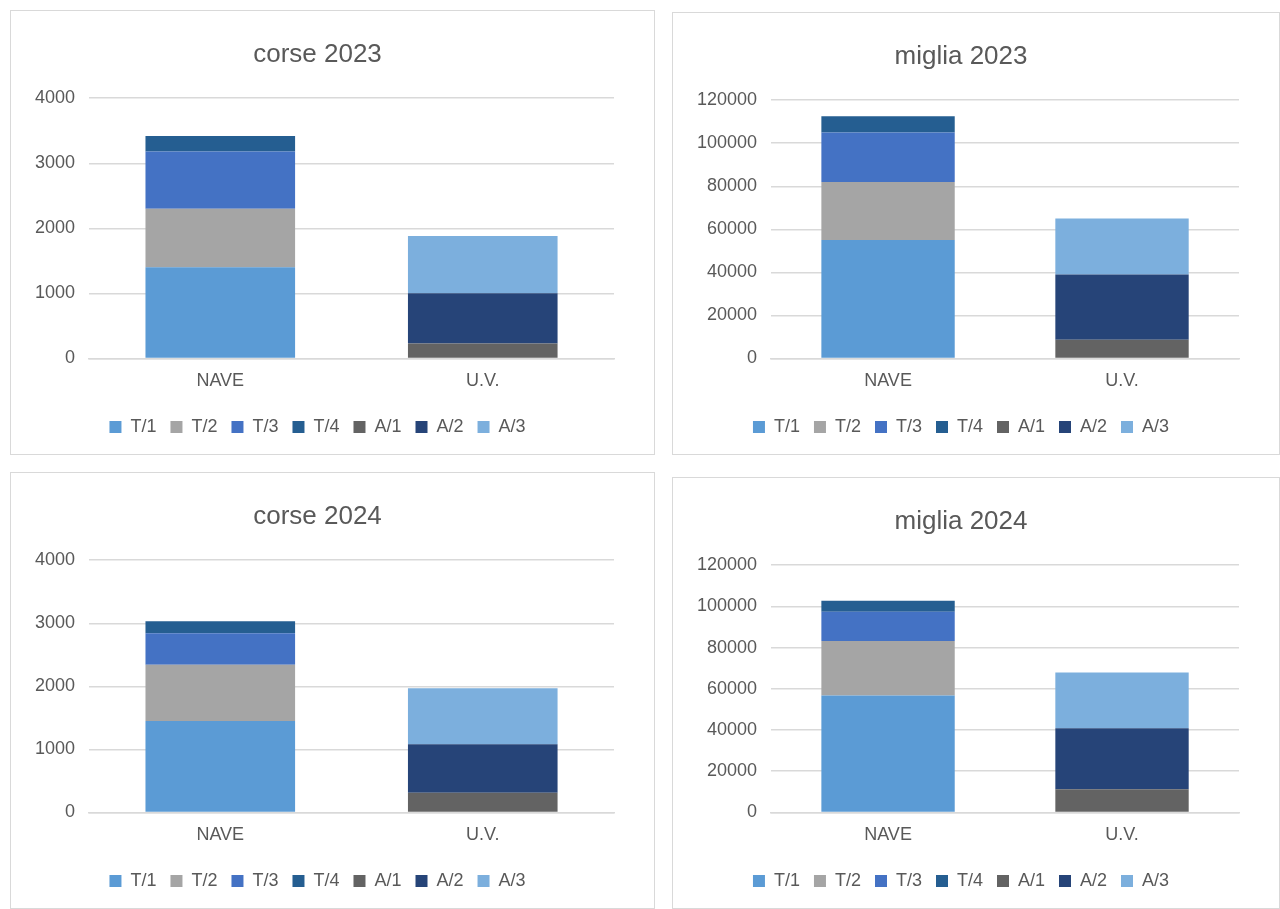  Describe the element at coordinates (317, 514) in the screenshot. I see `chart-title: corse 2024` at that location.